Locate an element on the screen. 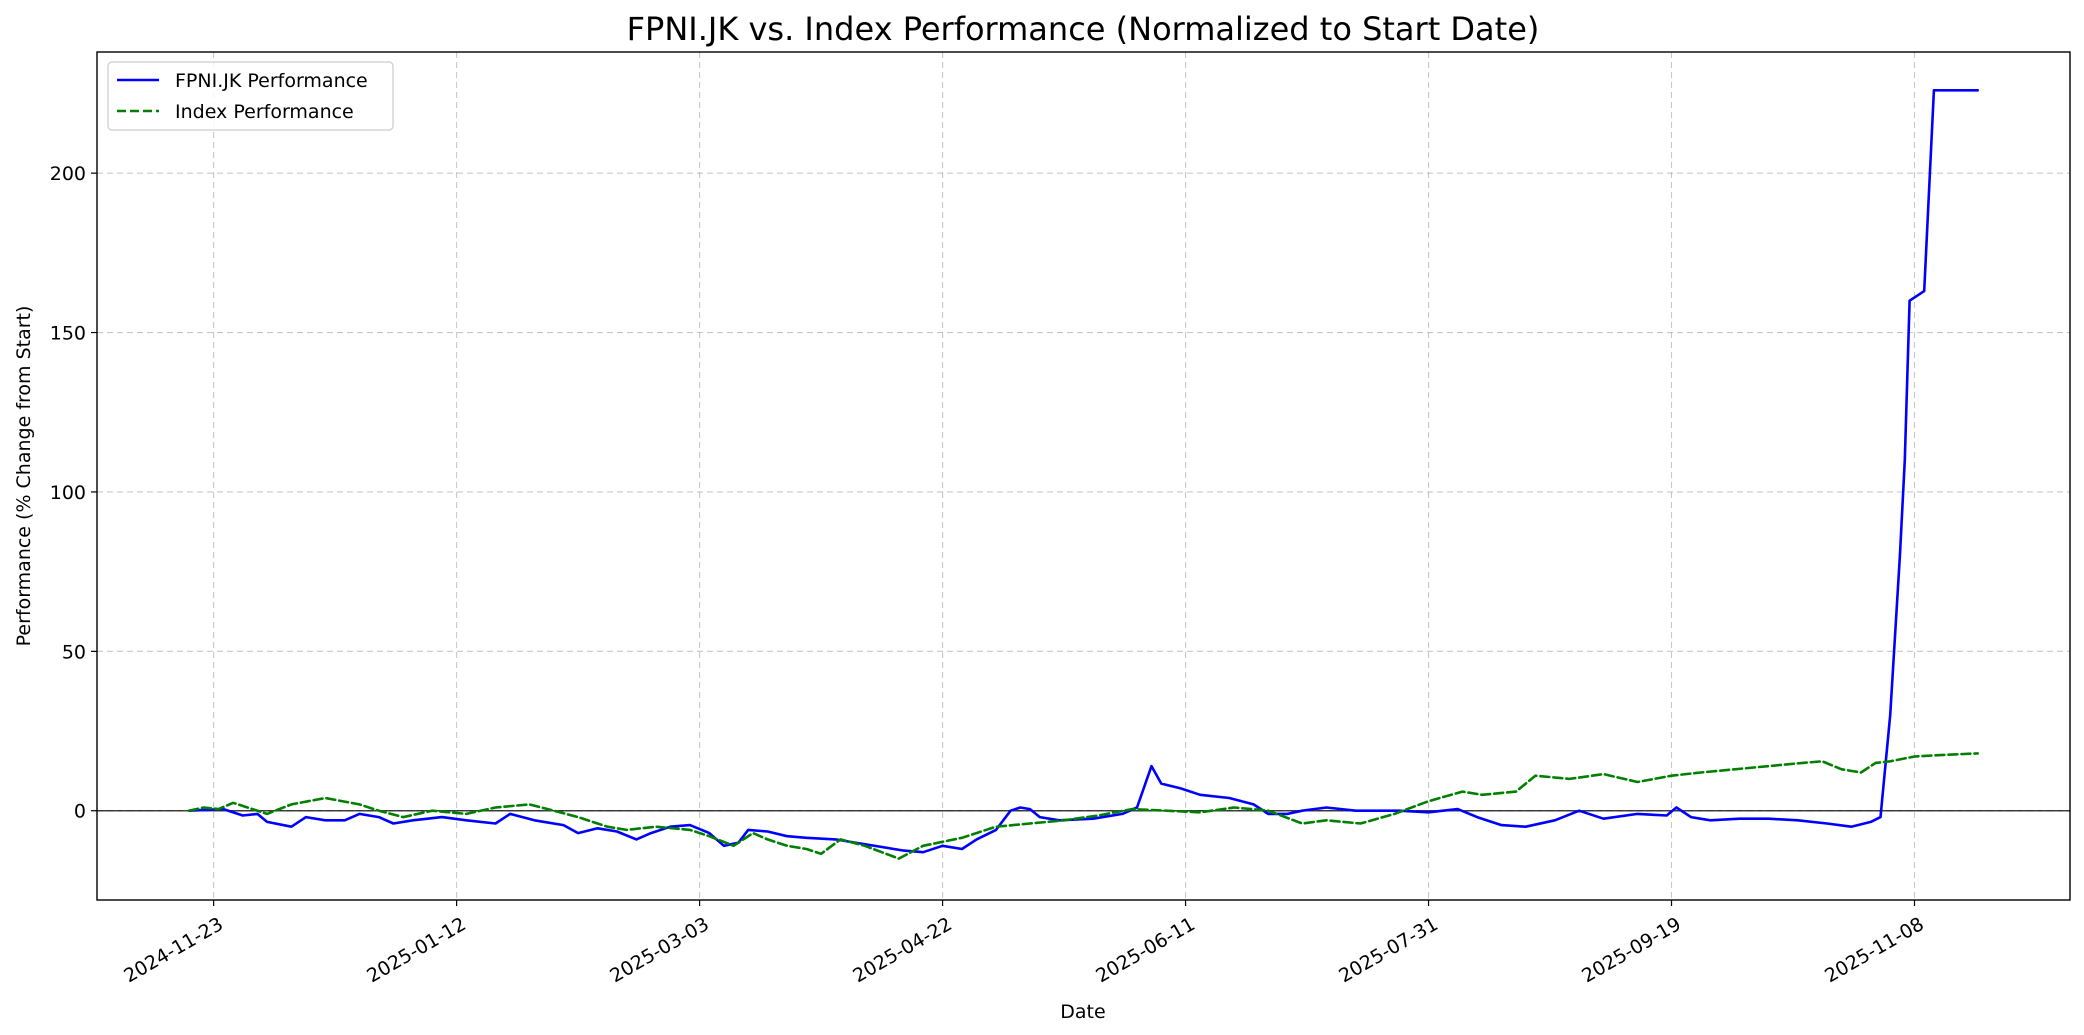 This screenshot has width=2084, height=1035. y-axis-label: Performance (% Change from Start) is located at coordinates (24, 476).